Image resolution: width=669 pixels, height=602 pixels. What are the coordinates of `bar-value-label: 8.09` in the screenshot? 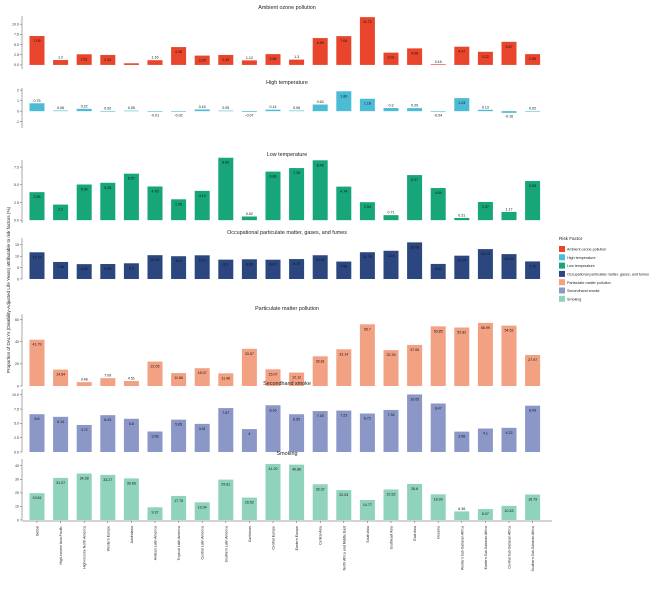 It's located at (532, 411).